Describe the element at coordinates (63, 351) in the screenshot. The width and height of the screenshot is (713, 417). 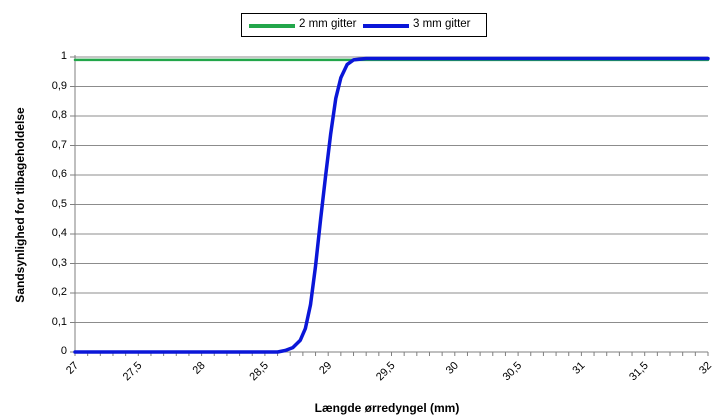
I see `y-tick-label-0: 0` at that location.